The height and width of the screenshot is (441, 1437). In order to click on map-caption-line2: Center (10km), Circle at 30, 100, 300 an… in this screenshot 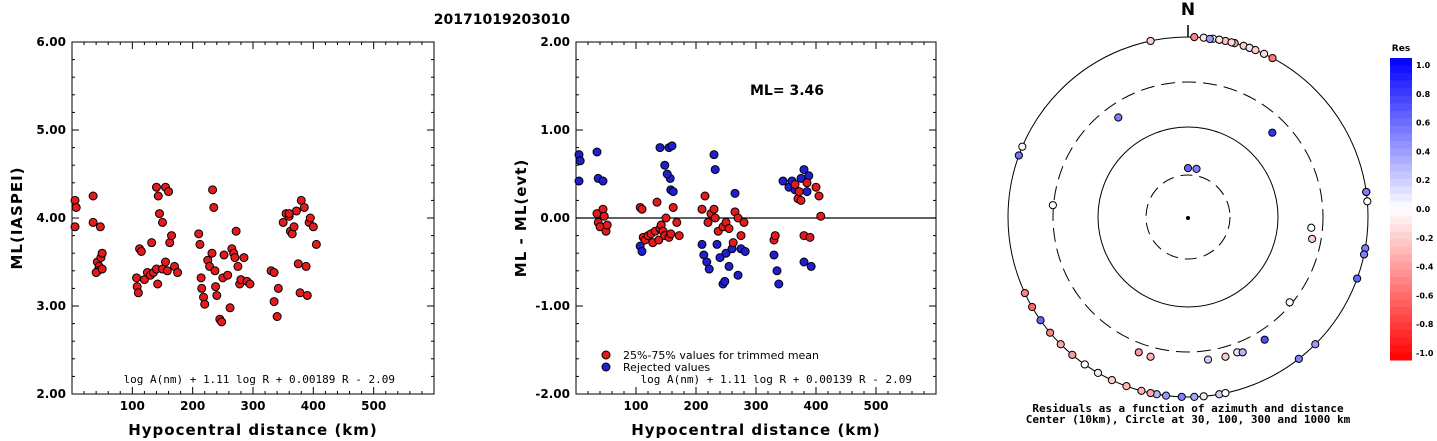, I will do `click(1188, 419)`.